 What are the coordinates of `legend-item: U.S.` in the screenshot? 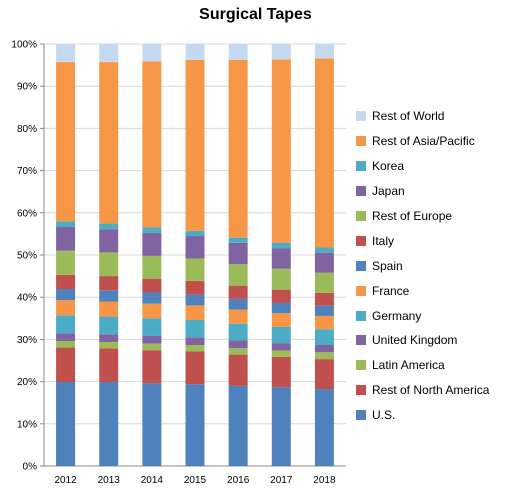 It's located at (422, 415).